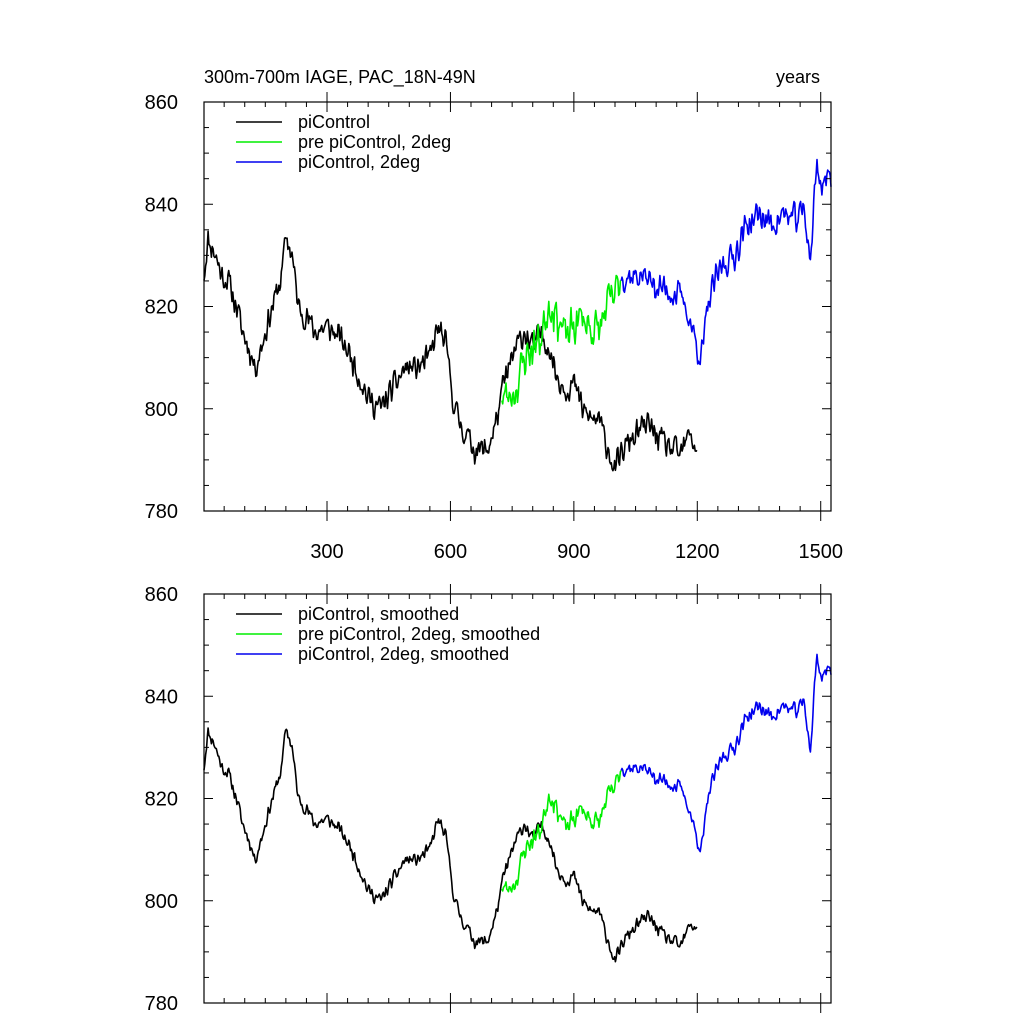  What do you see at coordinates (161, 308) in the screenshot?
I see `y-tick-label-top: 820` at bounding box center [161, 308].